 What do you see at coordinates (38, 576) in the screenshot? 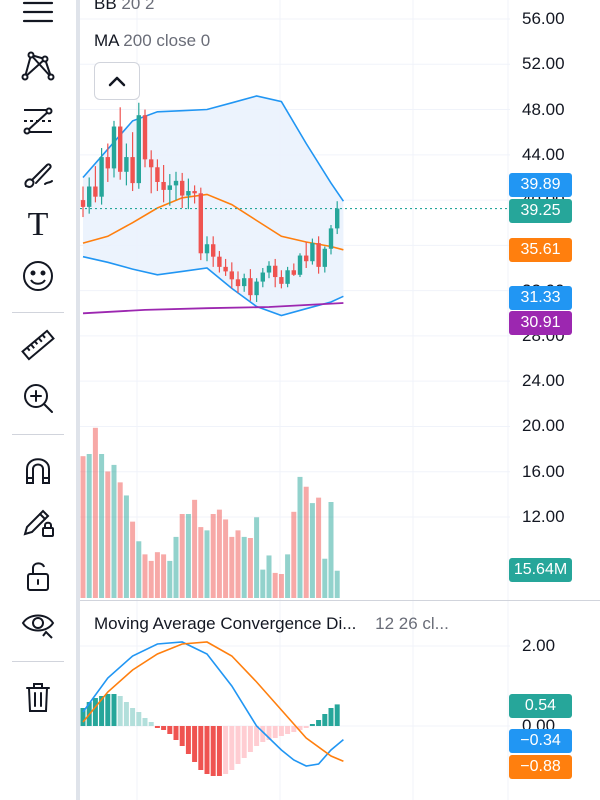
I see `unlock-icon` at bounding box center [38, 576].